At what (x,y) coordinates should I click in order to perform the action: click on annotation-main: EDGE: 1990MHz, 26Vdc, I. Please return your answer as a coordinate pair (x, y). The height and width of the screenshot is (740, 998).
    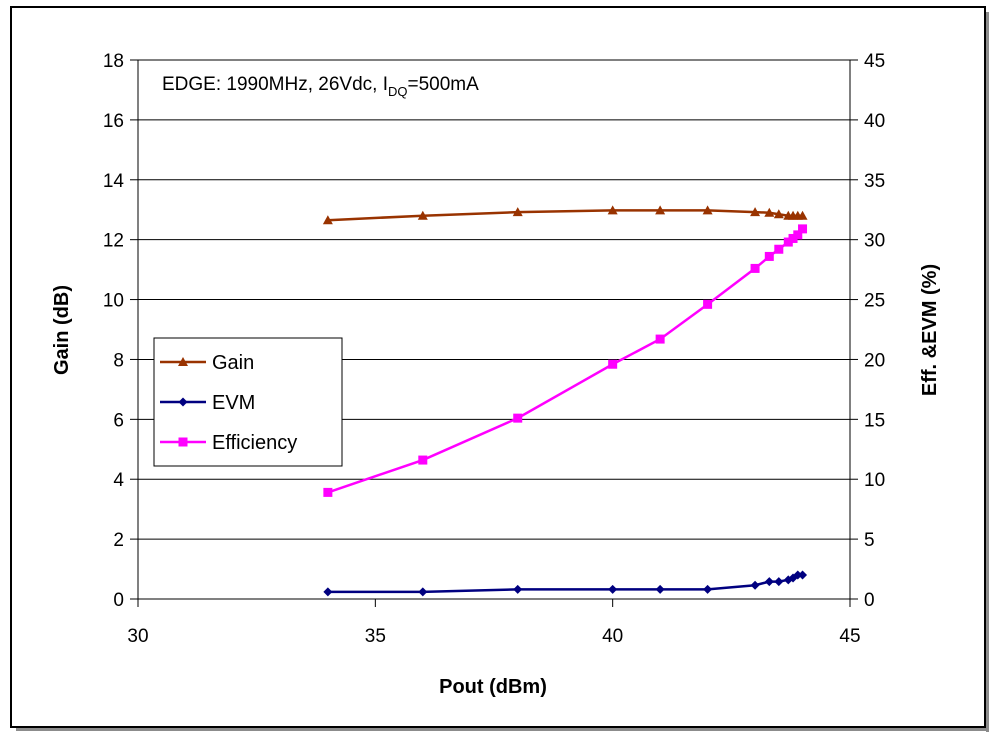
    Looking at the image, I should click on (275, 84).